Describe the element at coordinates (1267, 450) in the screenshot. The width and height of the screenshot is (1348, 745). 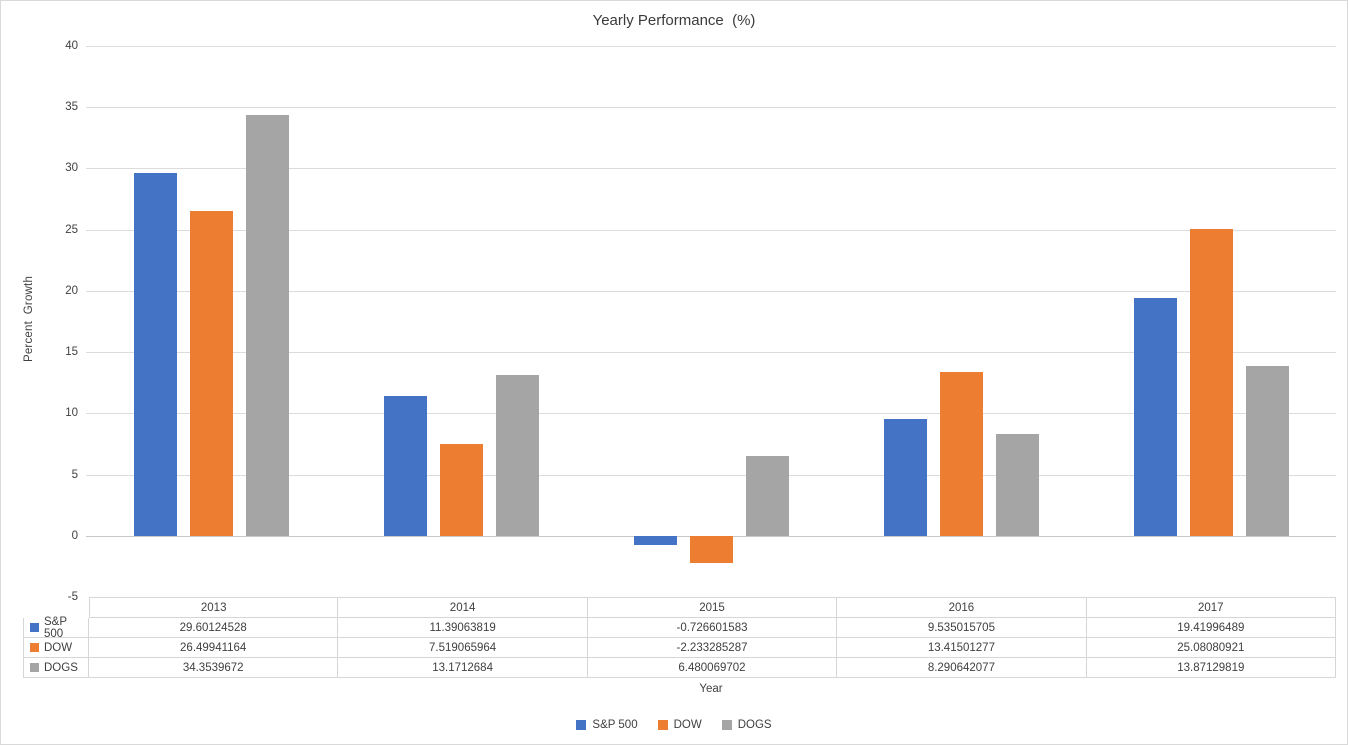
I see `bar-dogs-2017` at that location.